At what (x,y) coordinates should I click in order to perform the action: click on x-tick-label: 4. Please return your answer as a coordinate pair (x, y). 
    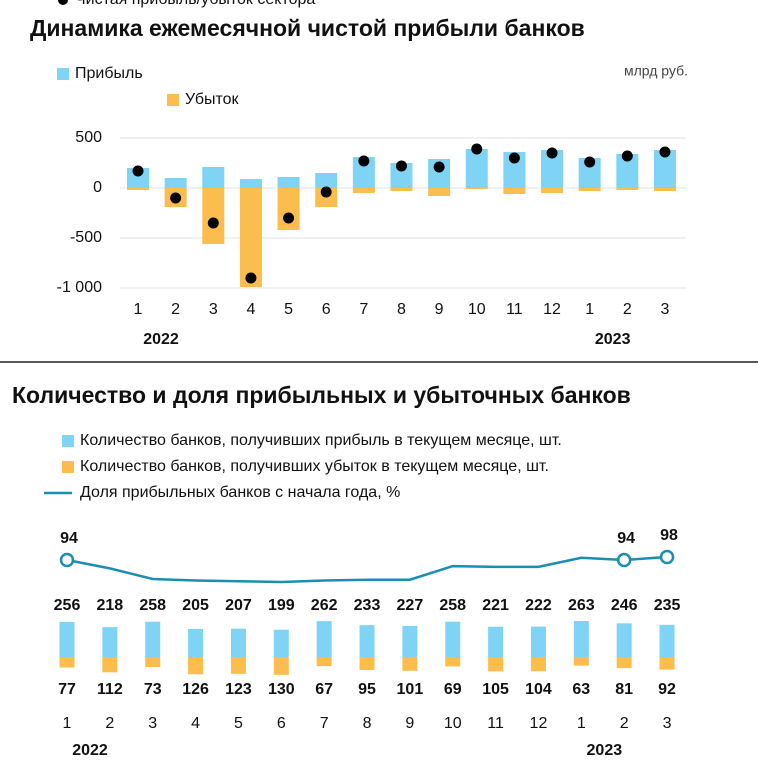
    Looking at the image, I should click on (195, 723).